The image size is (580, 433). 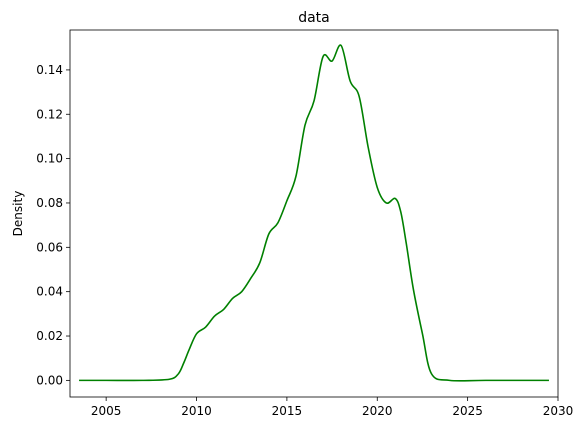 What do you see at coordinates (377, 411) in the screenshot?
I see `x-tick-label: 2020` at bounding box center [377, 411].